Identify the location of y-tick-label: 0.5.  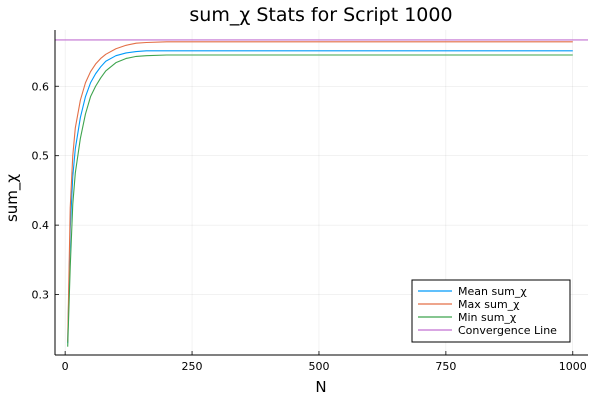
(41, 156).